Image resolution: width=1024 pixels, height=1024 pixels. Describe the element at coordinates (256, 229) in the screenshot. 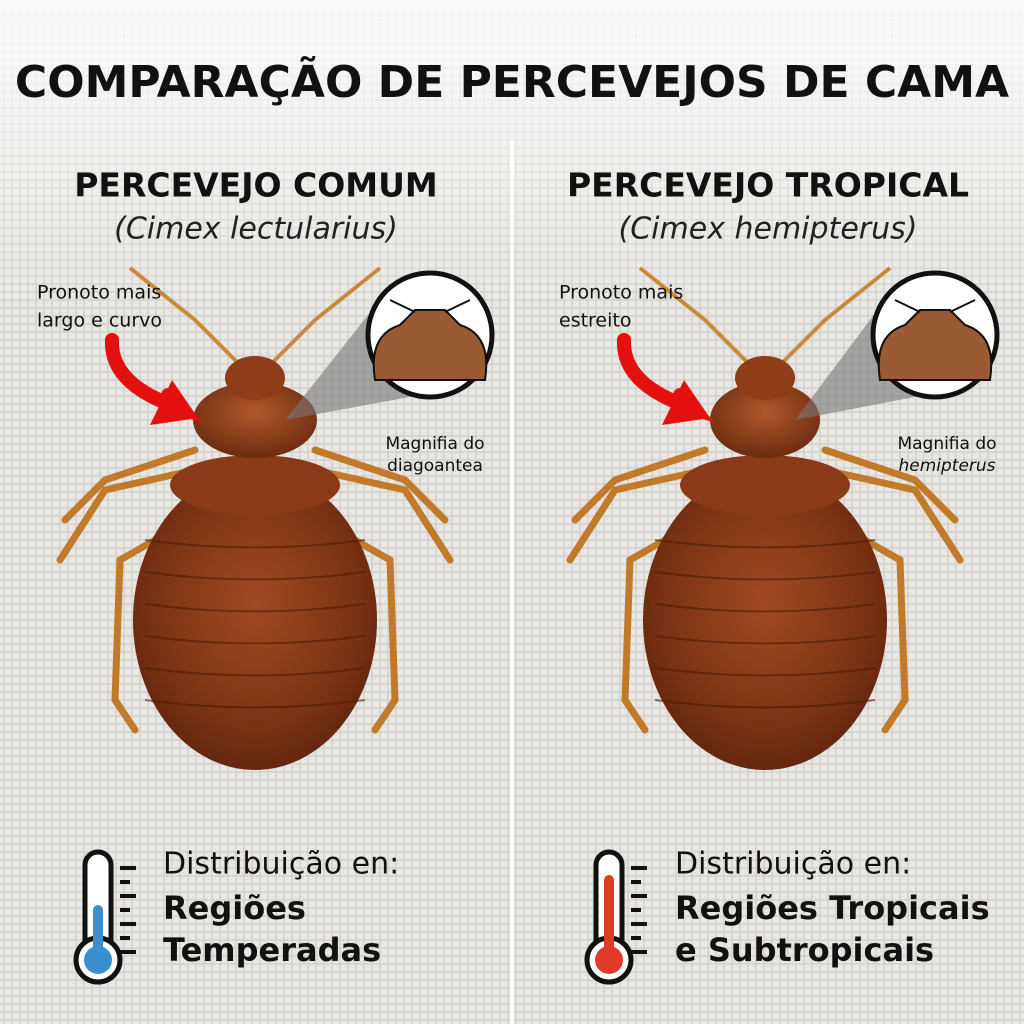

I see `scientific-name: (Cimex lectularius)` at that location.